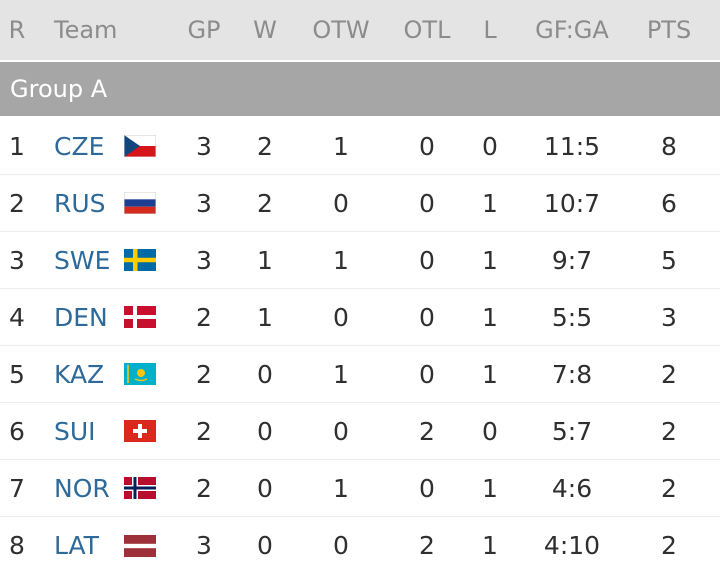 This screenshot has height=574, width=720. Describe the element at coordinates (86, 30) in the screenshot. I see `header-team: Team` at that location.